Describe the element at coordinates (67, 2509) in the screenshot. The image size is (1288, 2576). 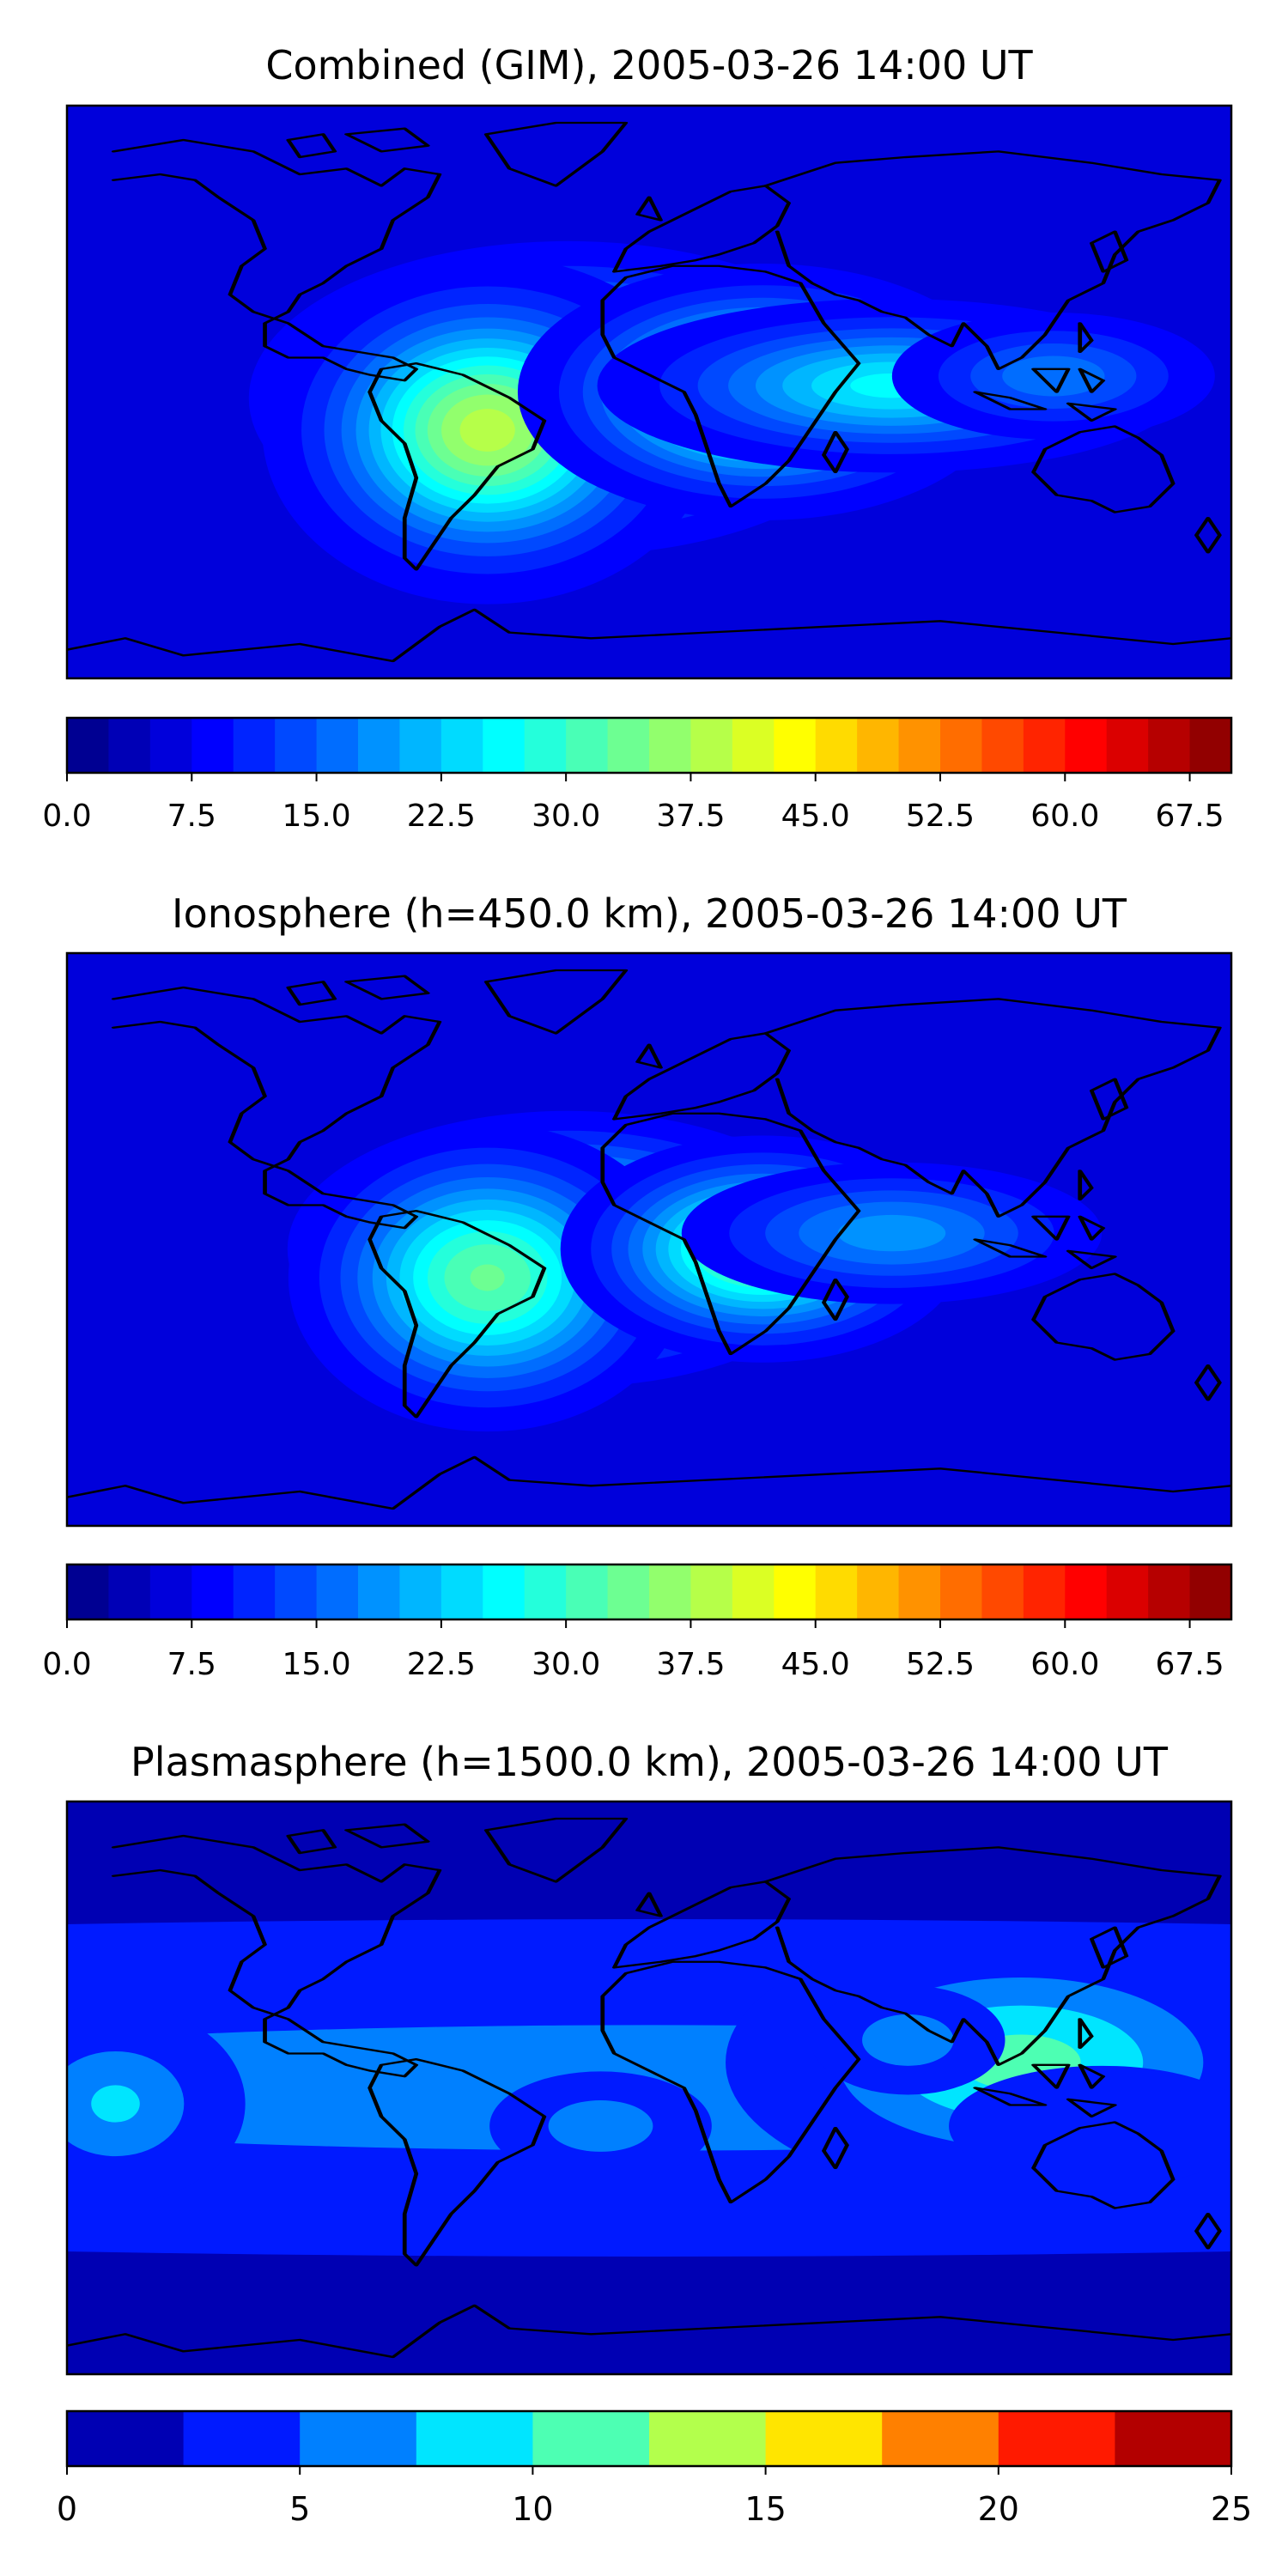
I see `colorbar-tick-label: 0` at that location.